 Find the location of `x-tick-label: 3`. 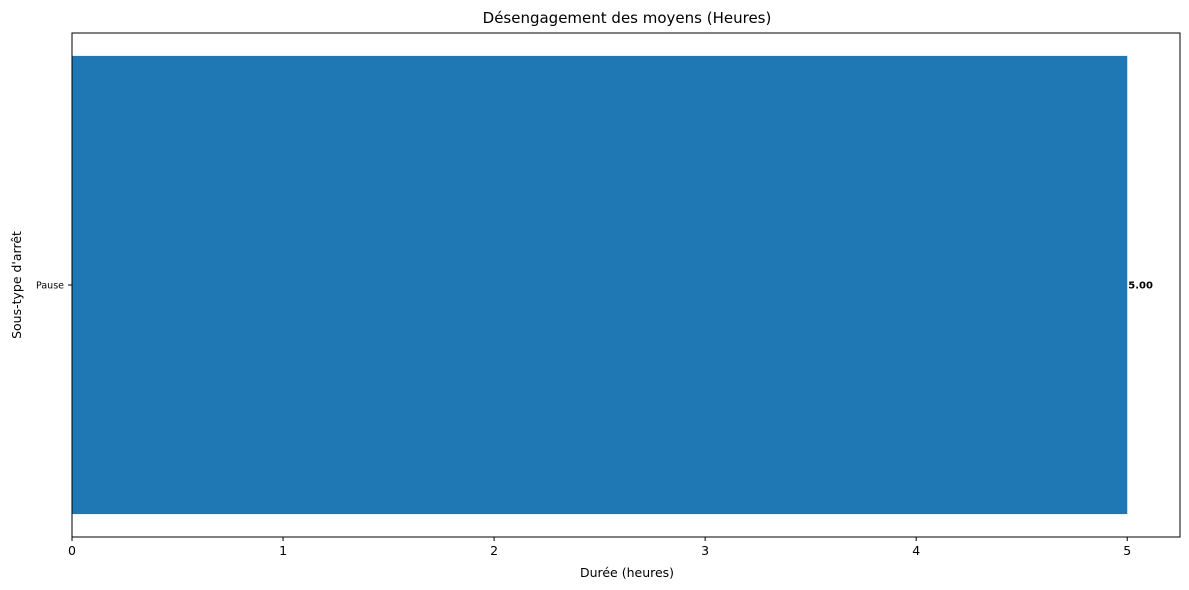

x-tick-label: 3 is located at coordinates (705, 550).